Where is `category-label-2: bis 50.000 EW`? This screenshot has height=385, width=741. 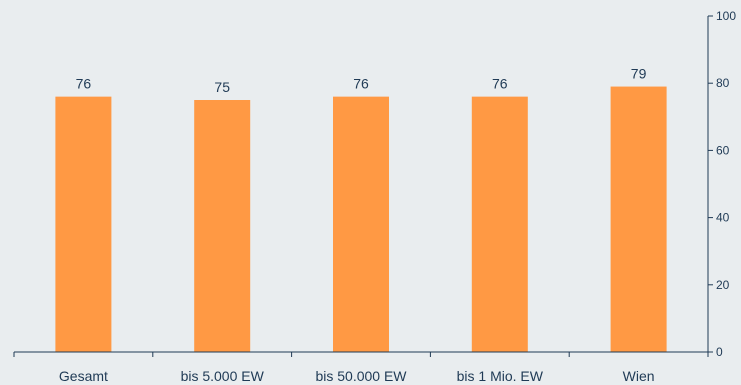
category-label-2: bis 50.000 EW is located at coordinates (361, 376).